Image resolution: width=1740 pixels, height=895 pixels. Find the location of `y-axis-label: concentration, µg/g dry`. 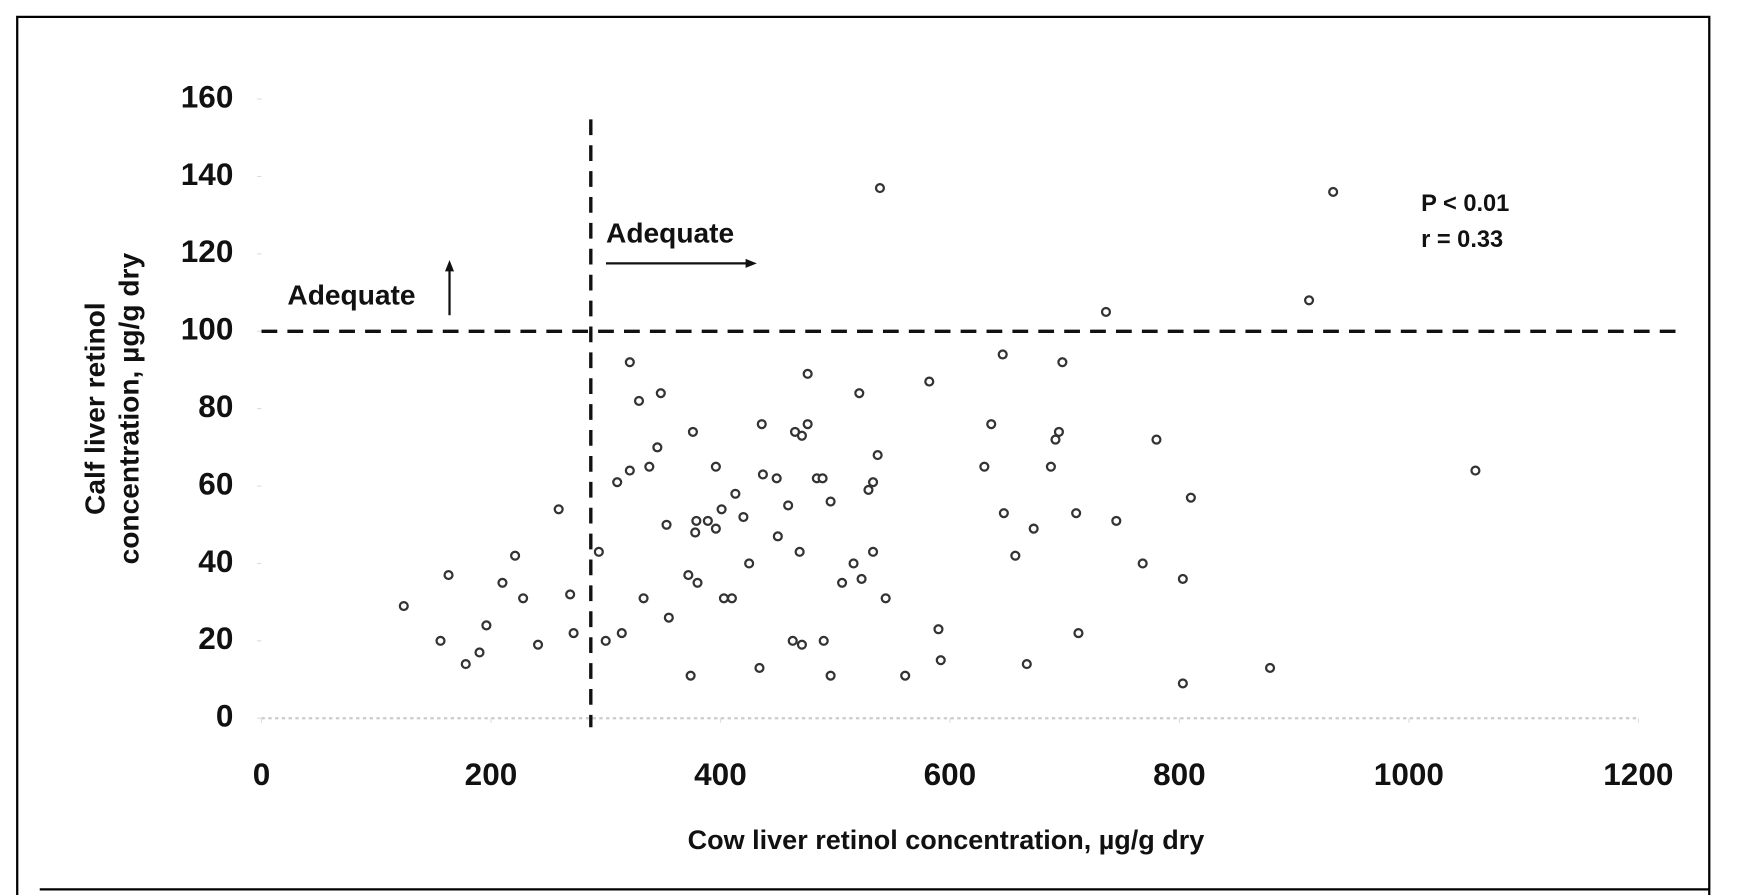

y-axis-label: concentration, µg/g dry is located at coordinates (128, 409).